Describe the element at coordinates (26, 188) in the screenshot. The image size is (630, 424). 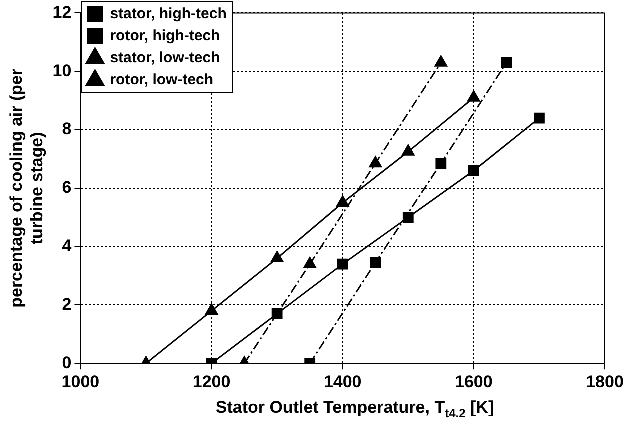
I see `y-axis-title: percentage of cooling air (per turbine stage)` at that location.